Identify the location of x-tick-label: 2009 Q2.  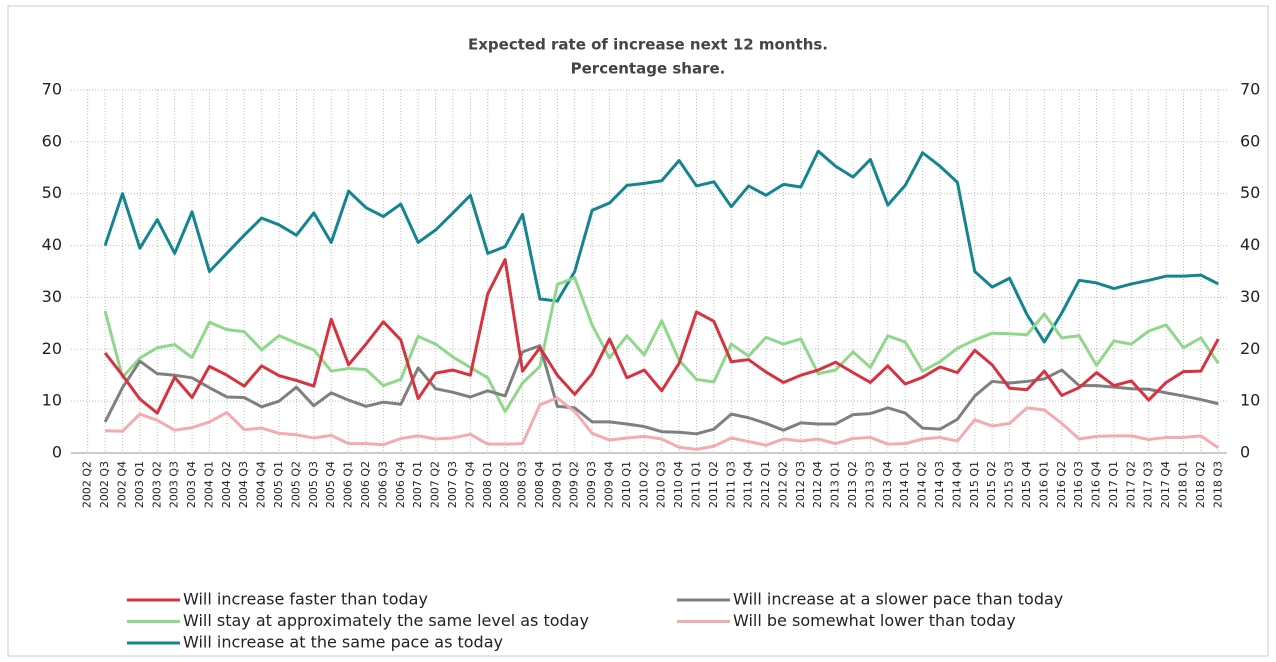
(574, 484).